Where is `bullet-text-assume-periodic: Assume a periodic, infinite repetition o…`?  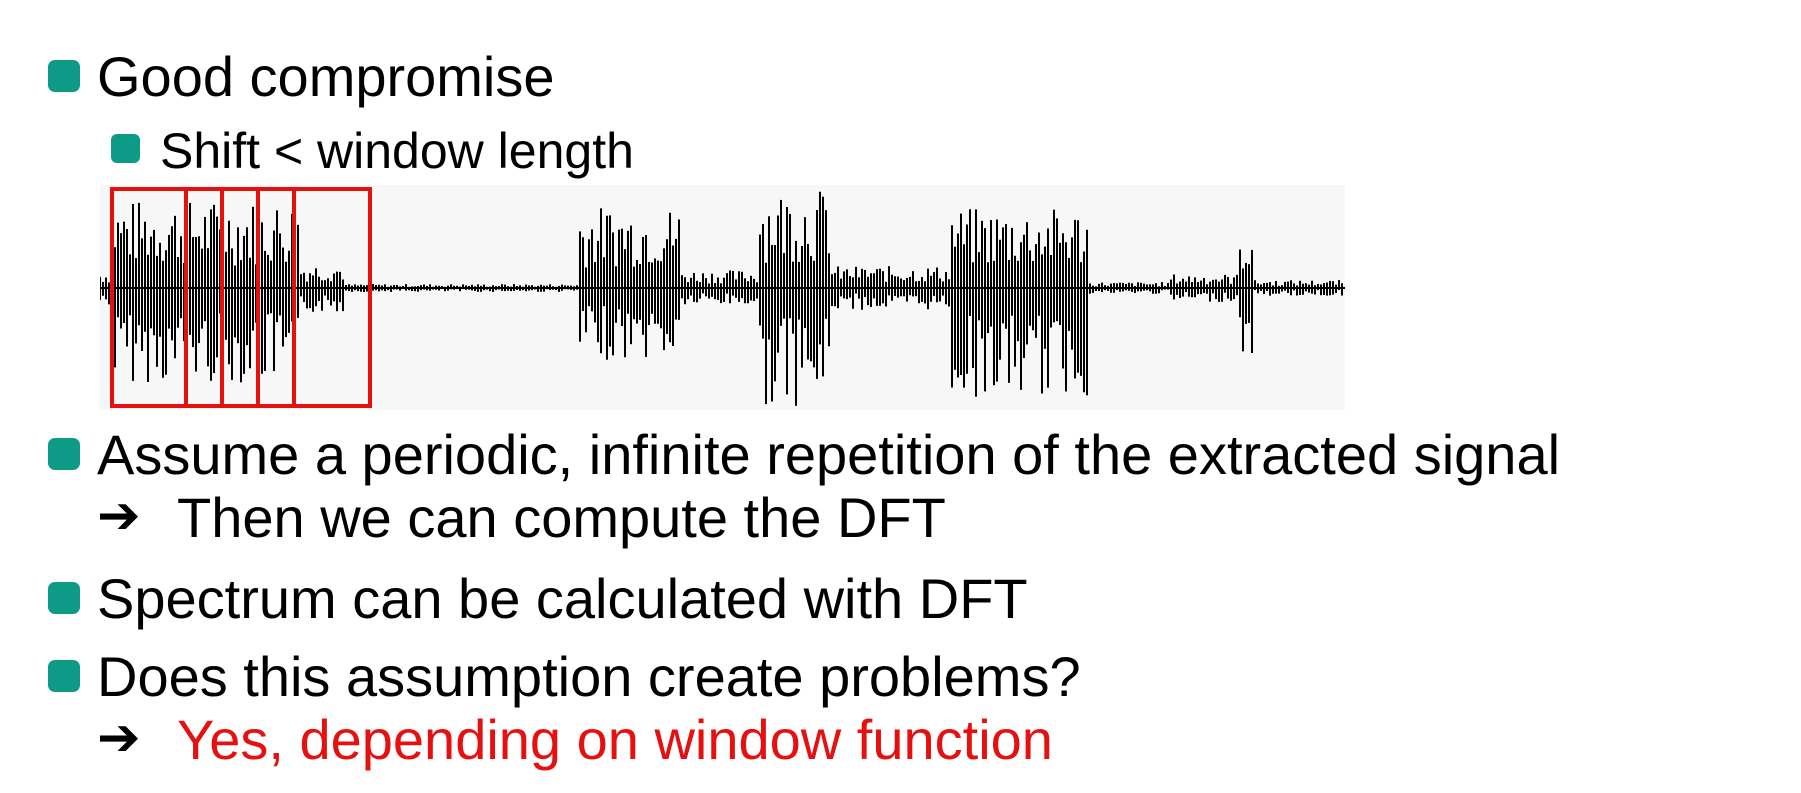 bullet-text-assume-periodic: Assume a periodic, infinite repetition o… is located at coordinates (829, 454).